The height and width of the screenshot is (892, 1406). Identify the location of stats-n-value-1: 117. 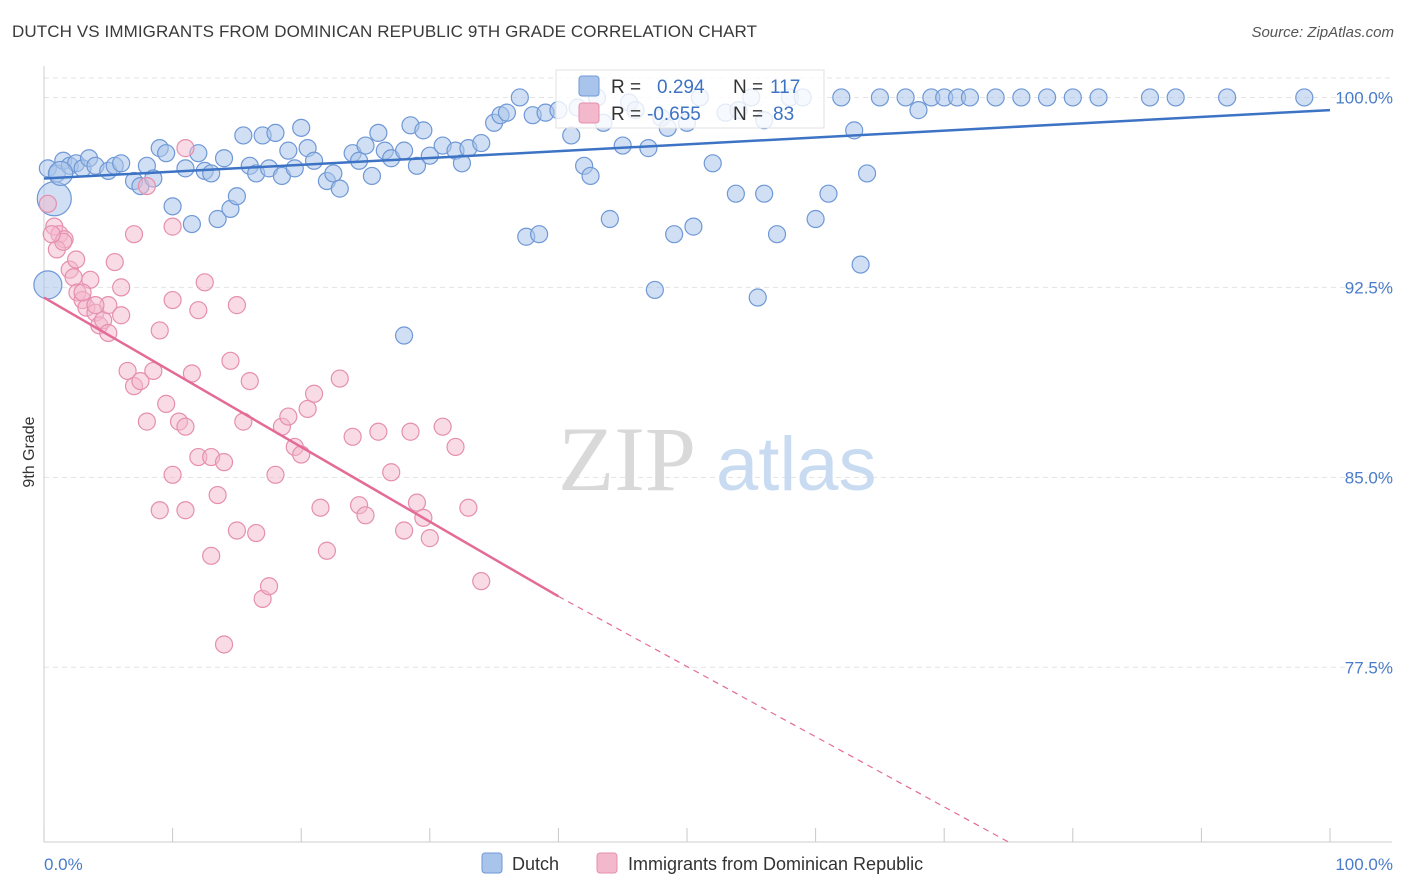
(785, 87).